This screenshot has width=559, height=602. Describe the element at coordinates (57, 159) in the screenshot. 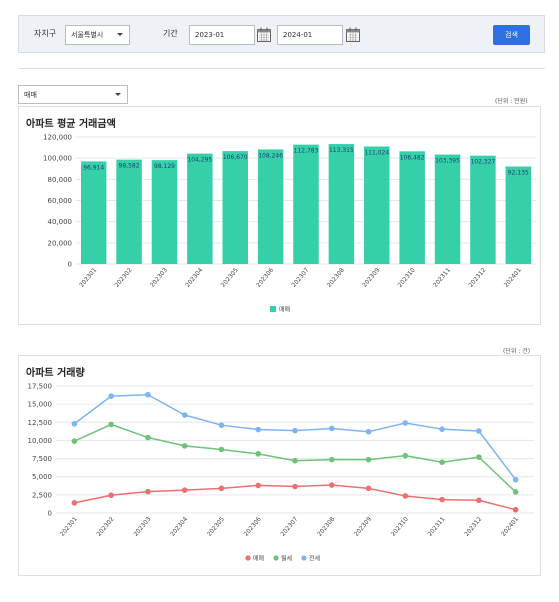

I see `y-tick-label: 100,000` at that location.